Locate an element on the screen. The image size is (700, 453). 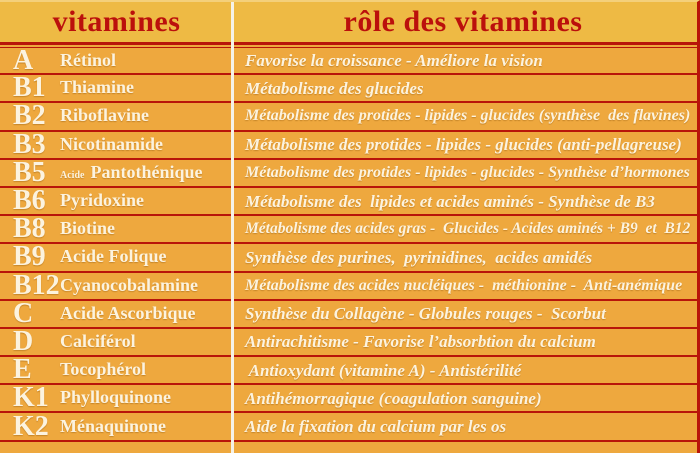
vitamin-name: Acide Folique is located at coordinates (113, 256).